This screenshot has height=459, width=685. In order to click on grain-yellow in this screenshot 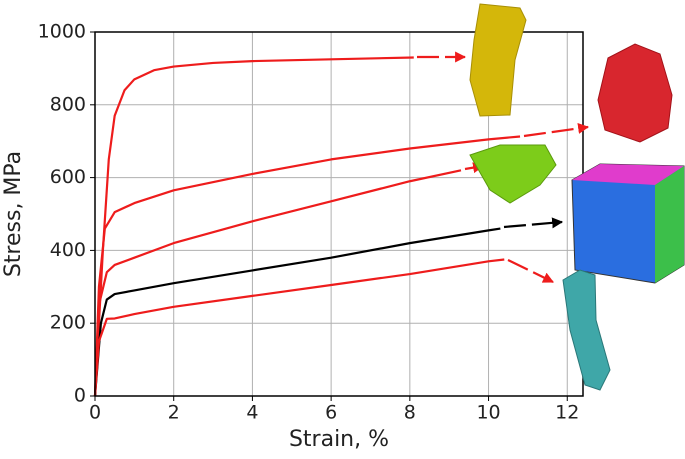, I will do `click(498, 60)`.